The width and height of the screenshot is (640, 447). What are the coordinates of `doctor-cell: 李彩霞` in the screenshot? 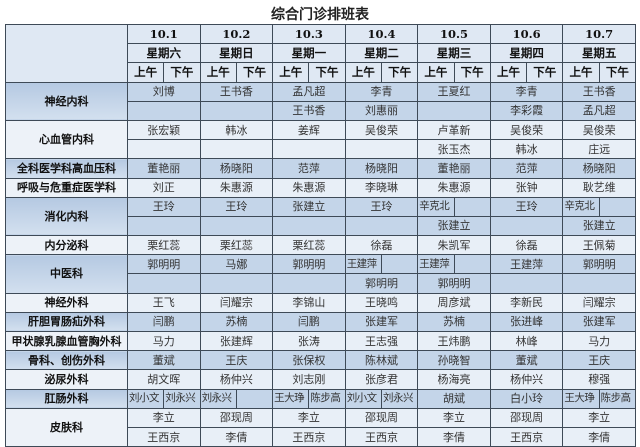 It's located at (526, 110).